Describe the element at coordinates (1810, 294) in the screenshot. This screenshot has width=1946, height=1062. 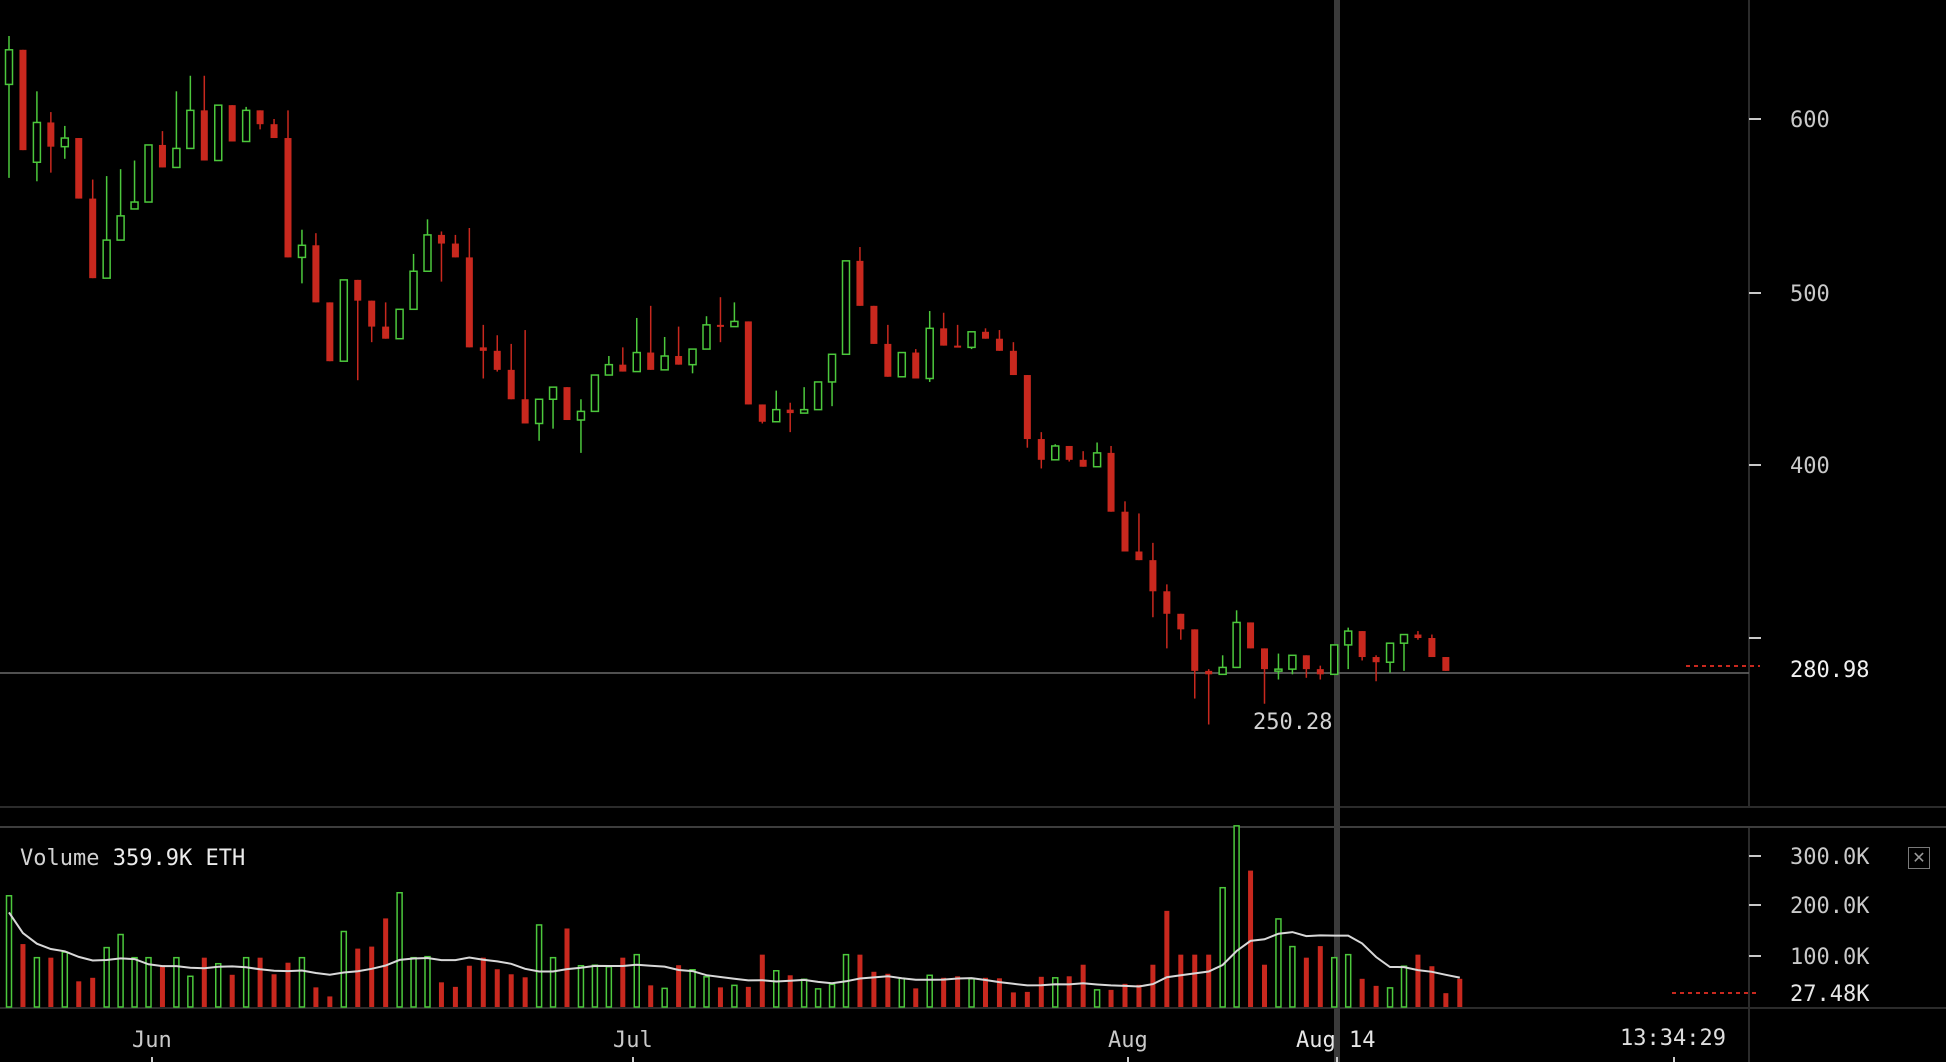
I see `price-tick-label: 500` at that location.